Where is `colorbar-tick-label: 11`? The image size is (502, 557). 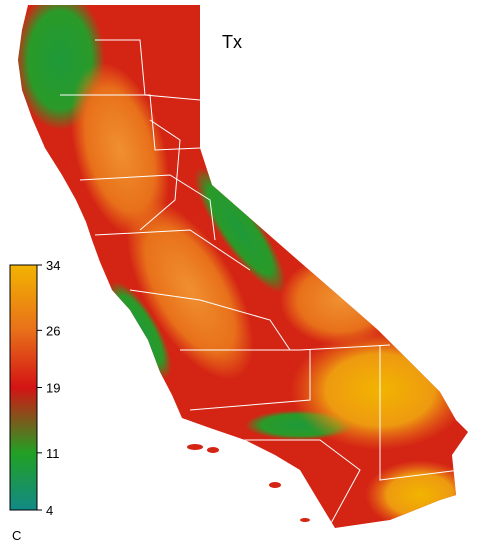
colorbar-tick-label: 11 is located at coordinates (53, 453).